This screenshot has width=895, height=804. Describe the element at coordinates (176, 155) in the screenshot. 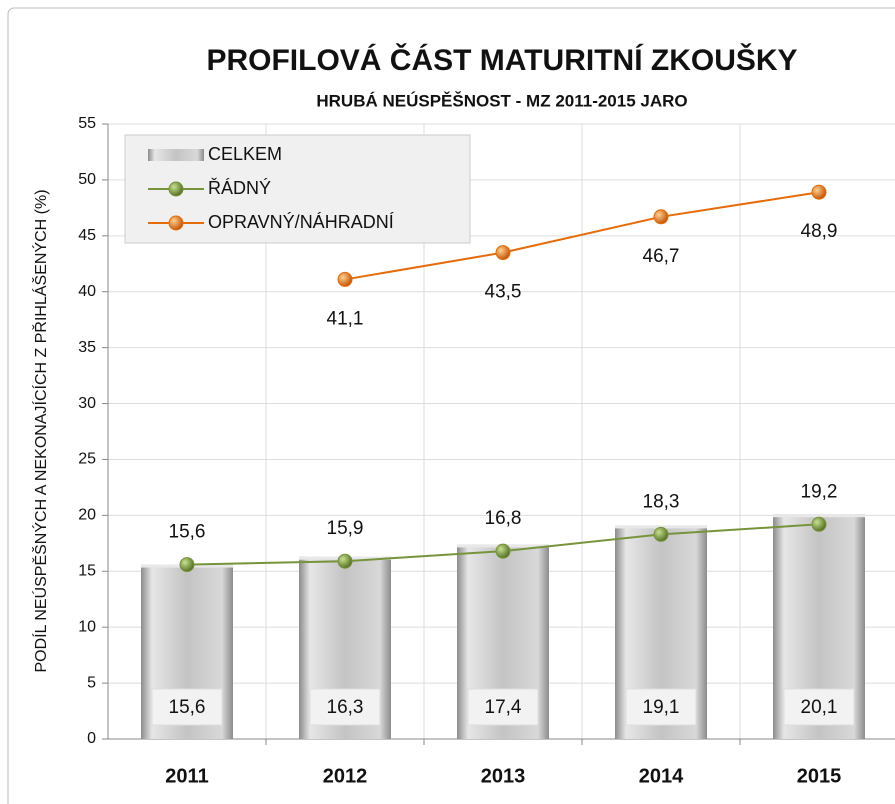

I see `legend-swatch` at that location.